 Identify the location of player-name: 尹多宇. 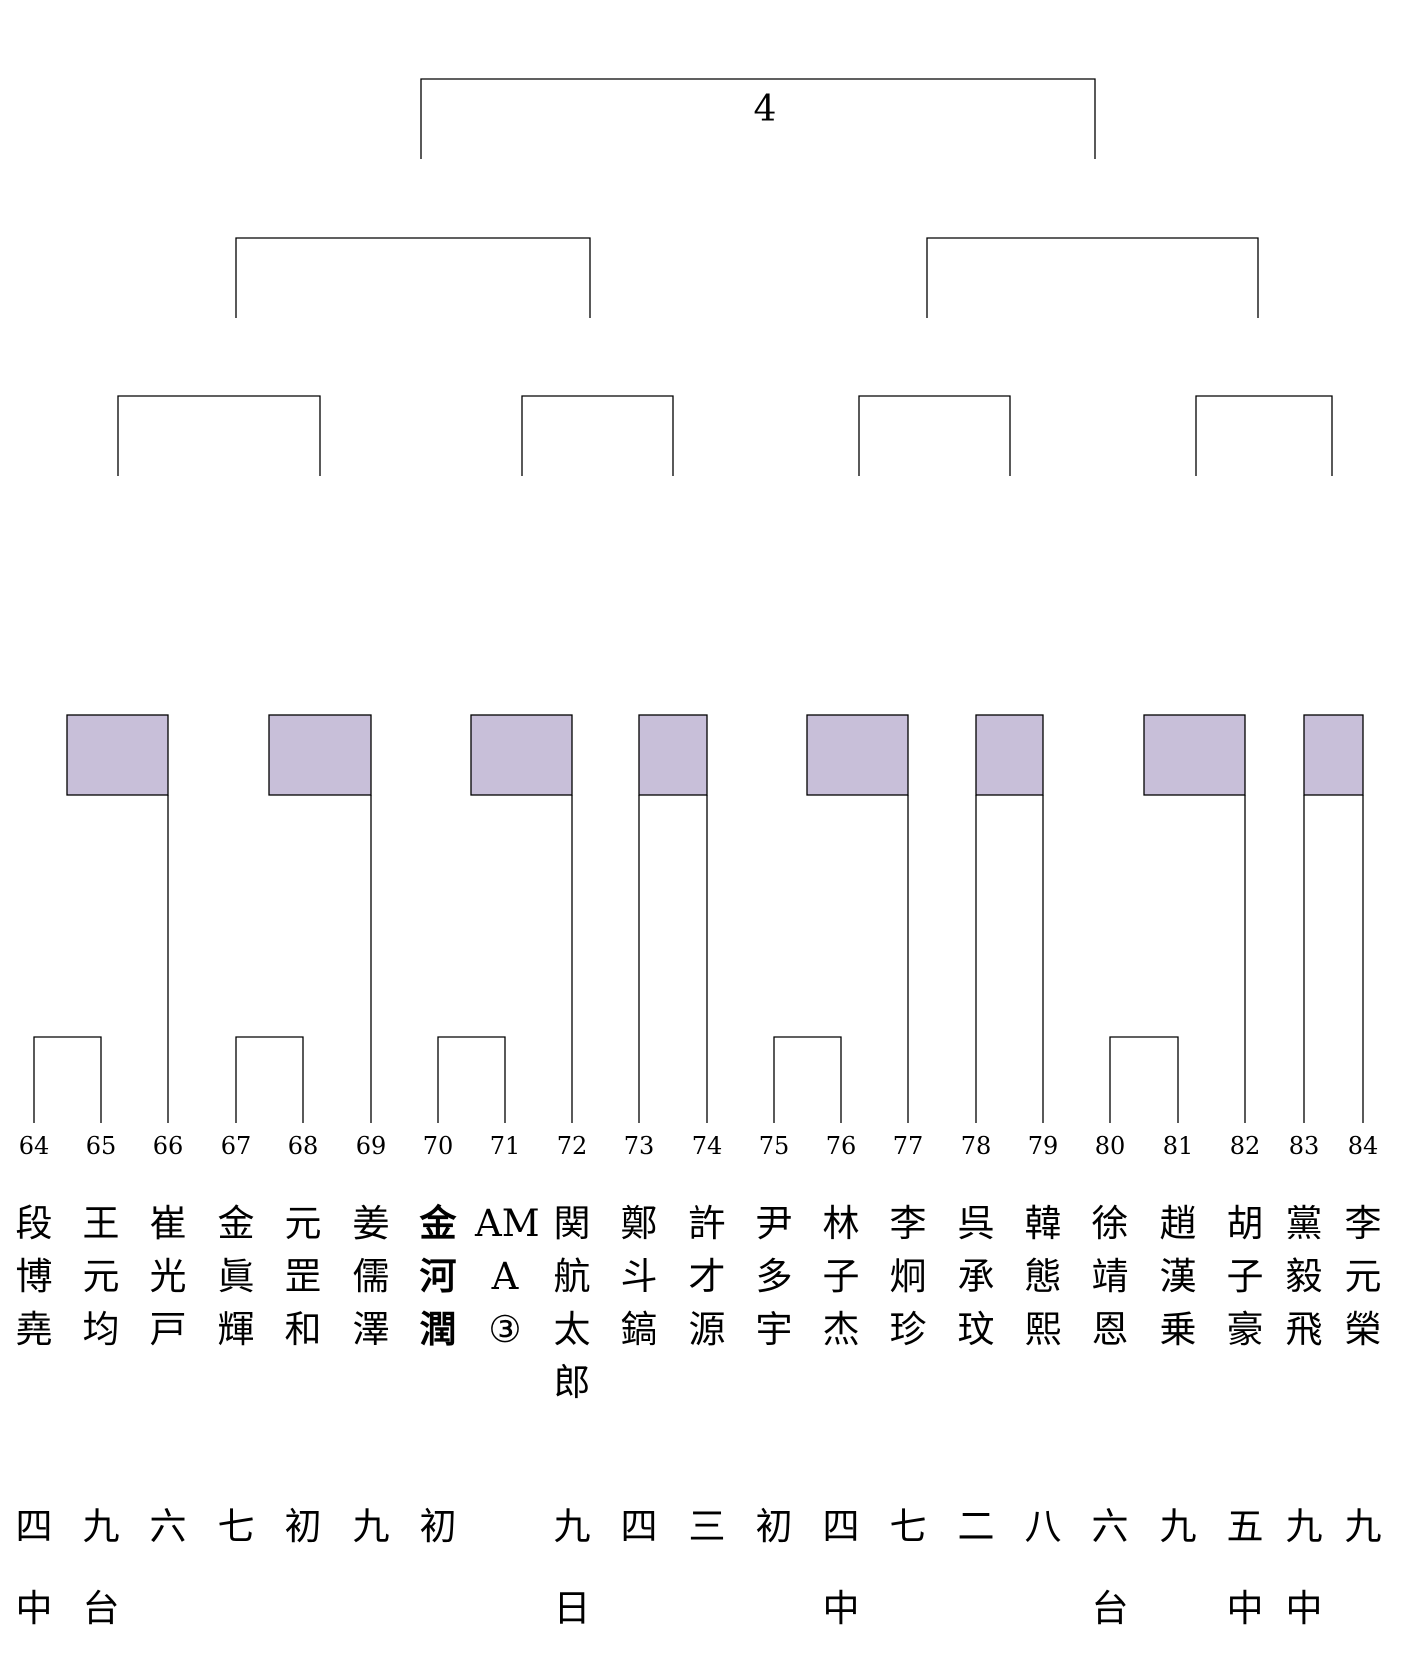
(774, 1276).